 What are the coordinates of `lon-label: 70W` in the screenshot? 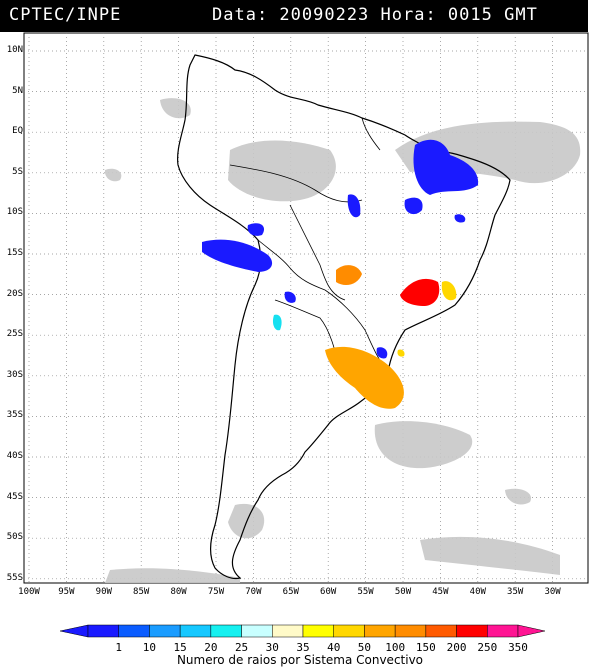 It's located at (253, 592).